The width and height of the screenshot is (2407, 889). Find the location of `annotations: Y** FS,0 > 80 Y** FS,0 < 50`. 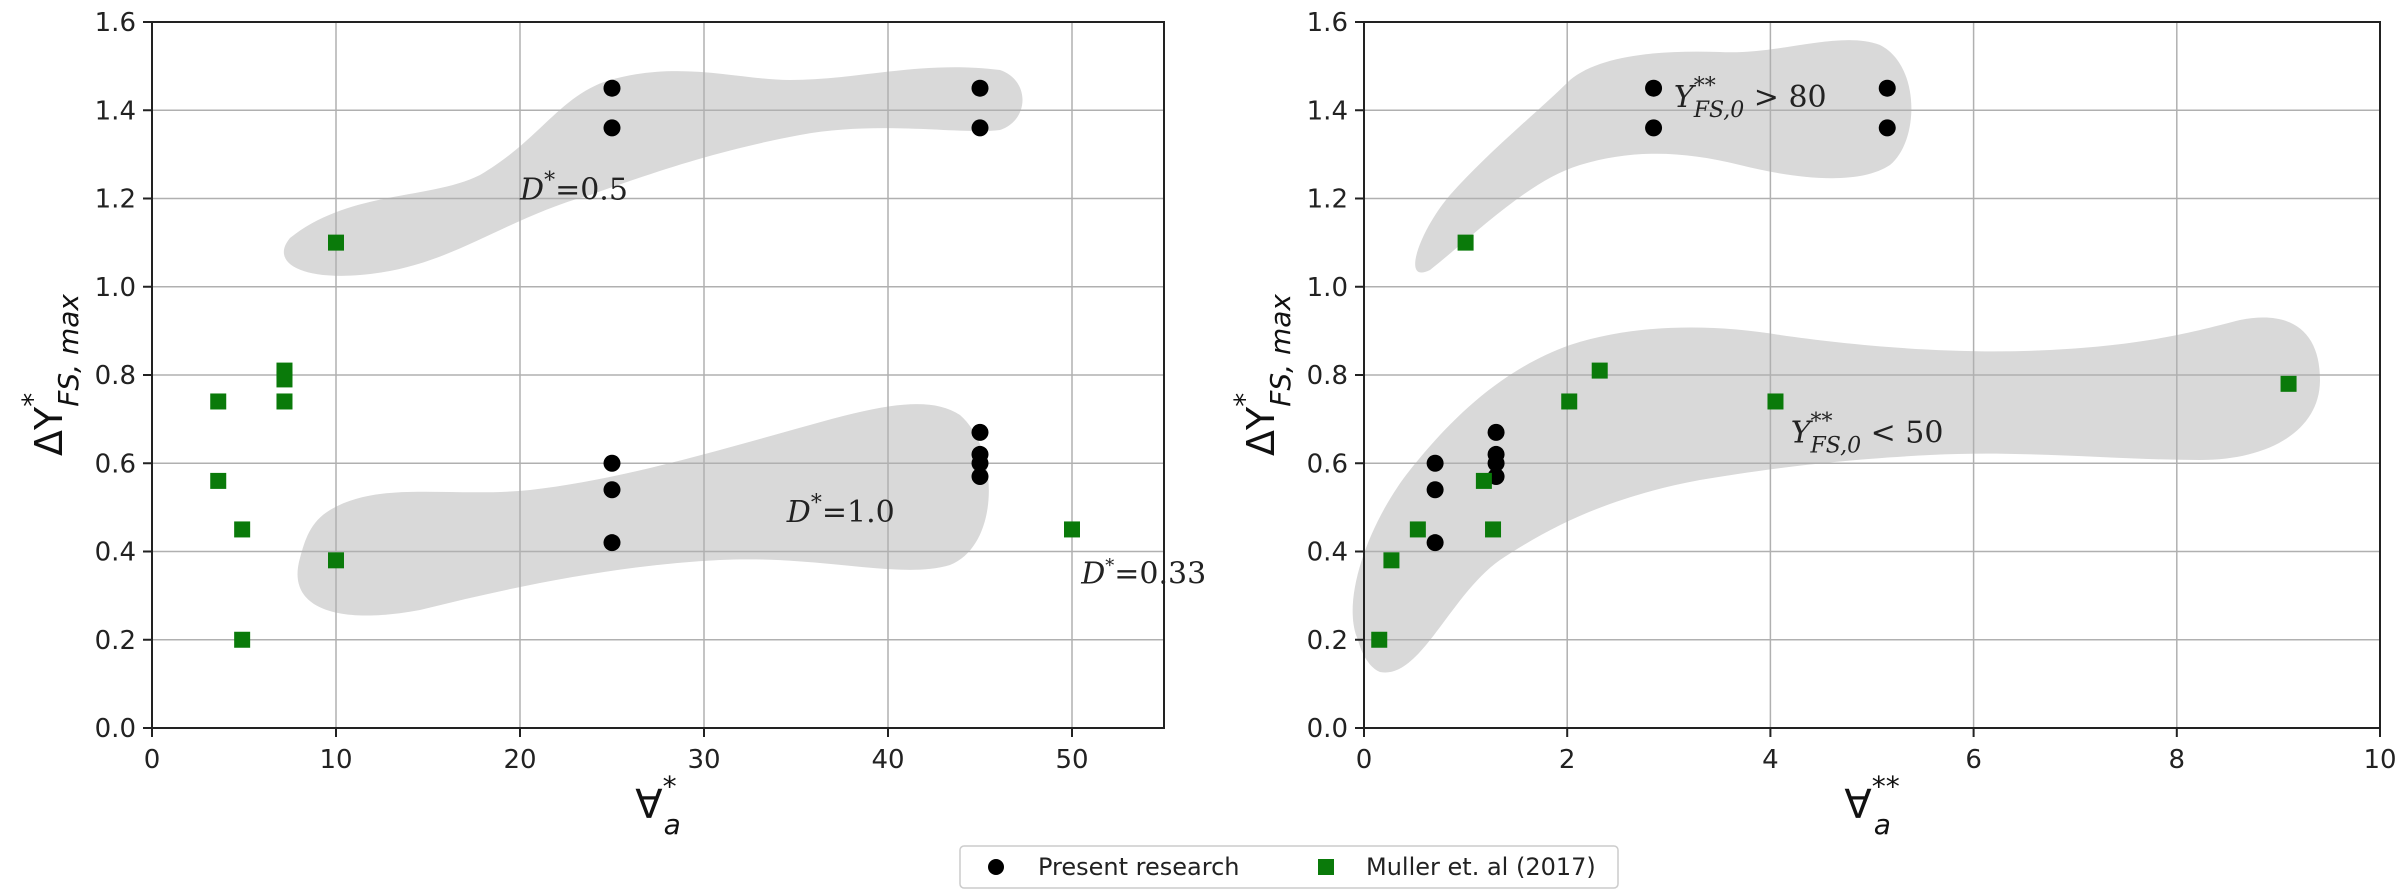

annotations: Y** FS,0 > 80 Y** FS,0 < 50 is located at coordinates (1809, 266).